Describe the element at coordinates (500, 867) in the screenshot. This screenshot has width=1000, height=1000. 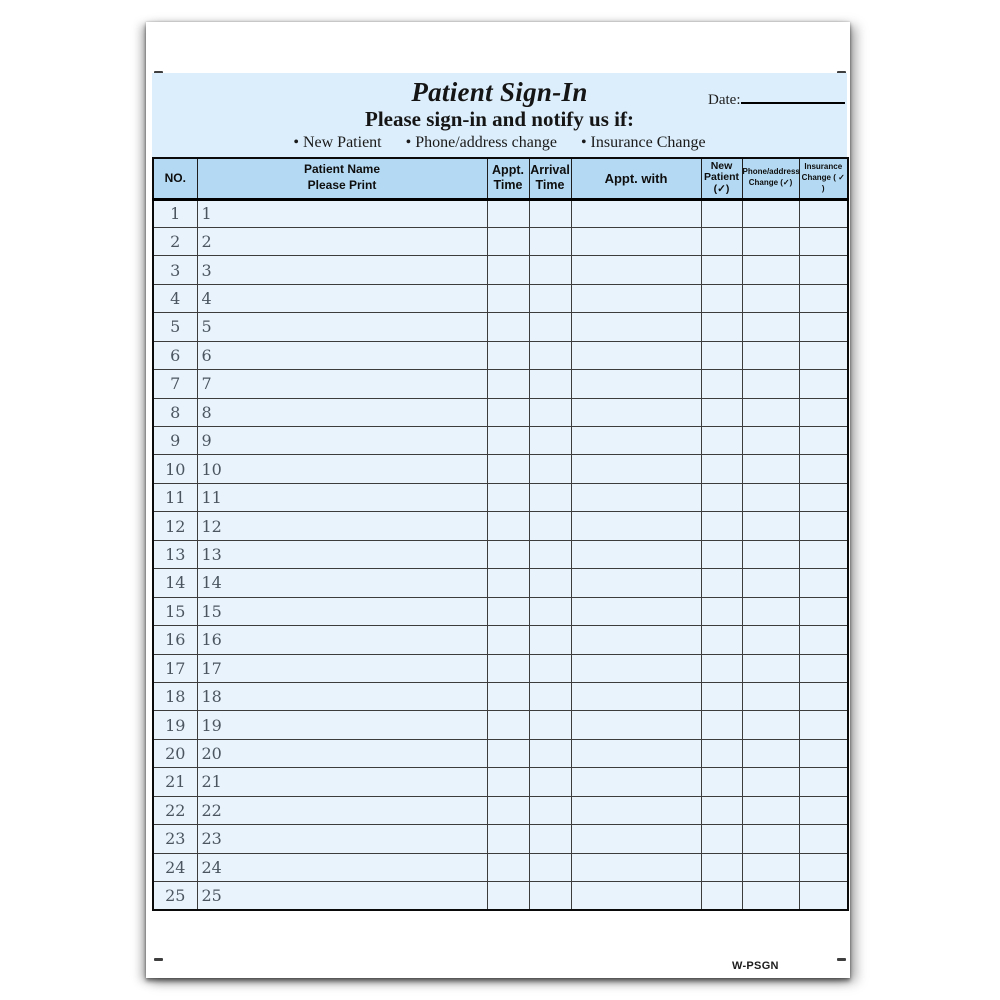
I see `table-row: 24 24` at that location.